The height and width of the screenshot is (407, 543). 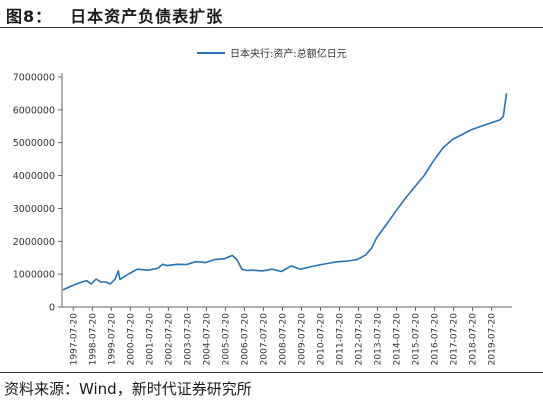 I want to click on x-tick-label: 2015-07-20, so click(x=417, y=339).